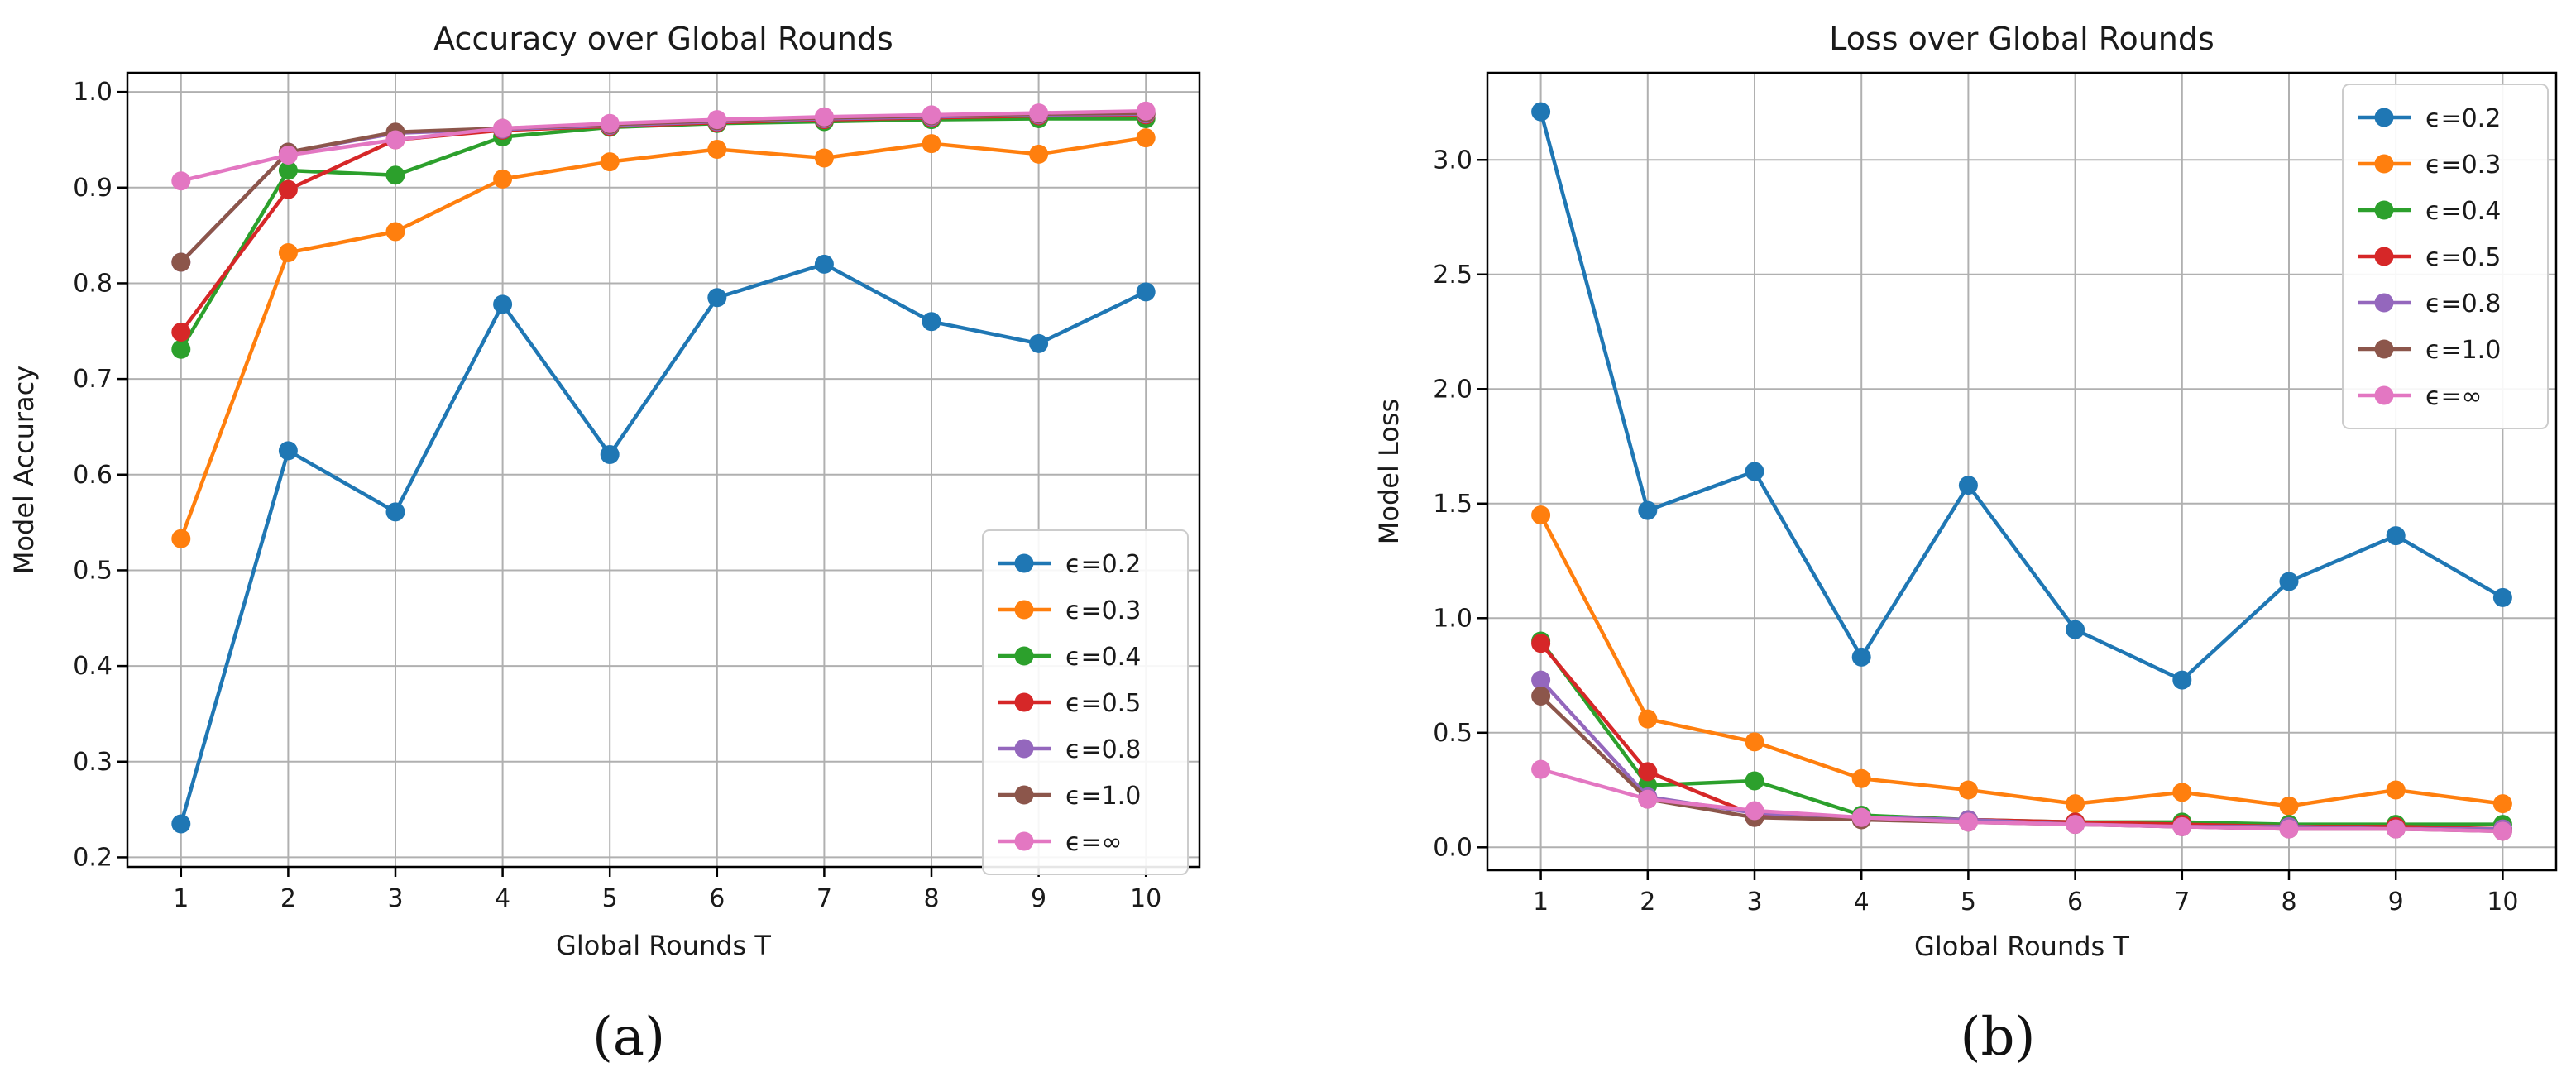  I want to click on x-tick-label: 3, so click(1754, 902).